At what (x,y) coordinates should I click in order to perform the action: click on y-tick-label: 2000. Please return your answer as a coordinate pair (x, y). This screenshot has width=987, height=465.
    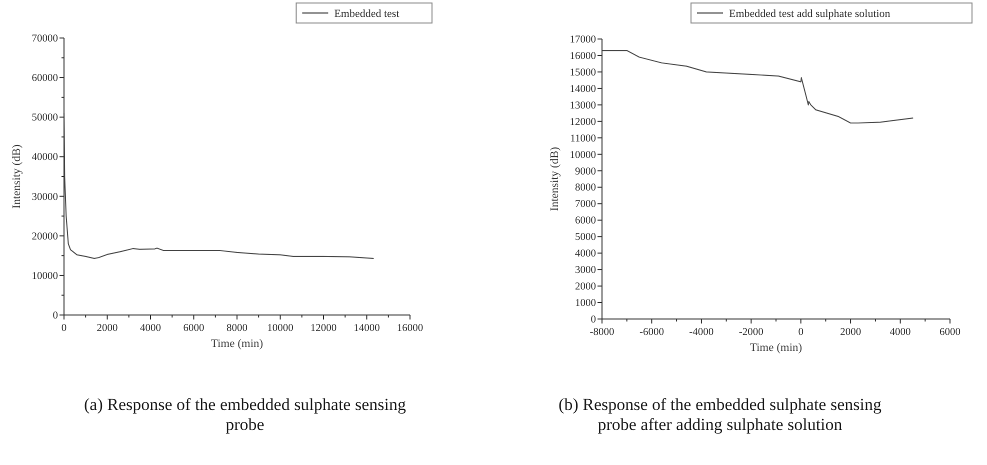
    Looking at the image, I should click on (585, 287).